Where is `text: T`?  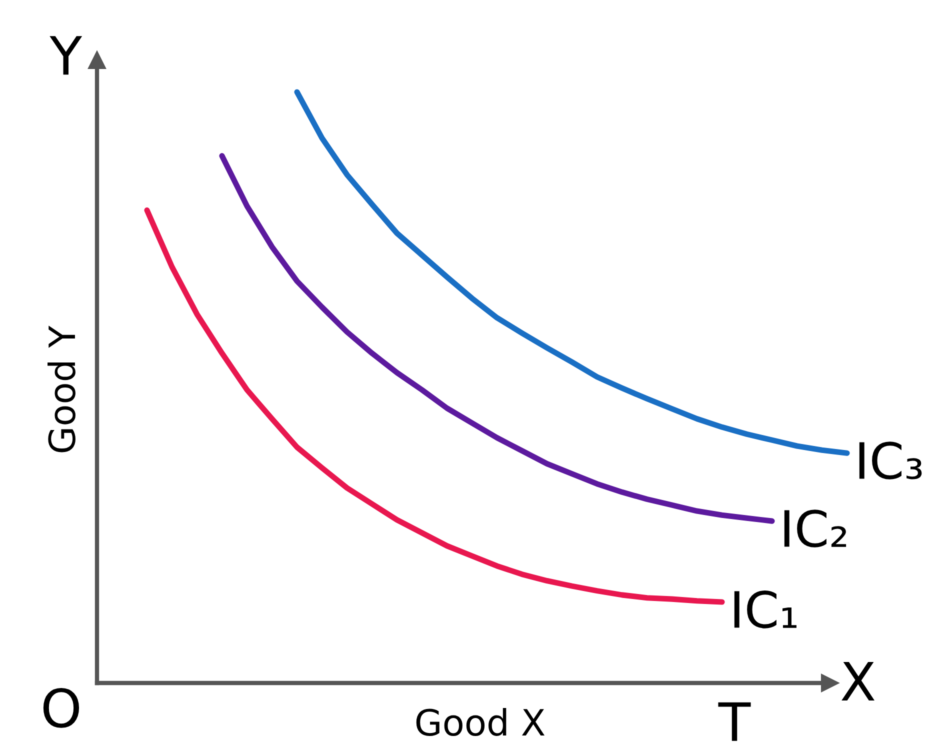
text: T is located at coordinates (734, 721).